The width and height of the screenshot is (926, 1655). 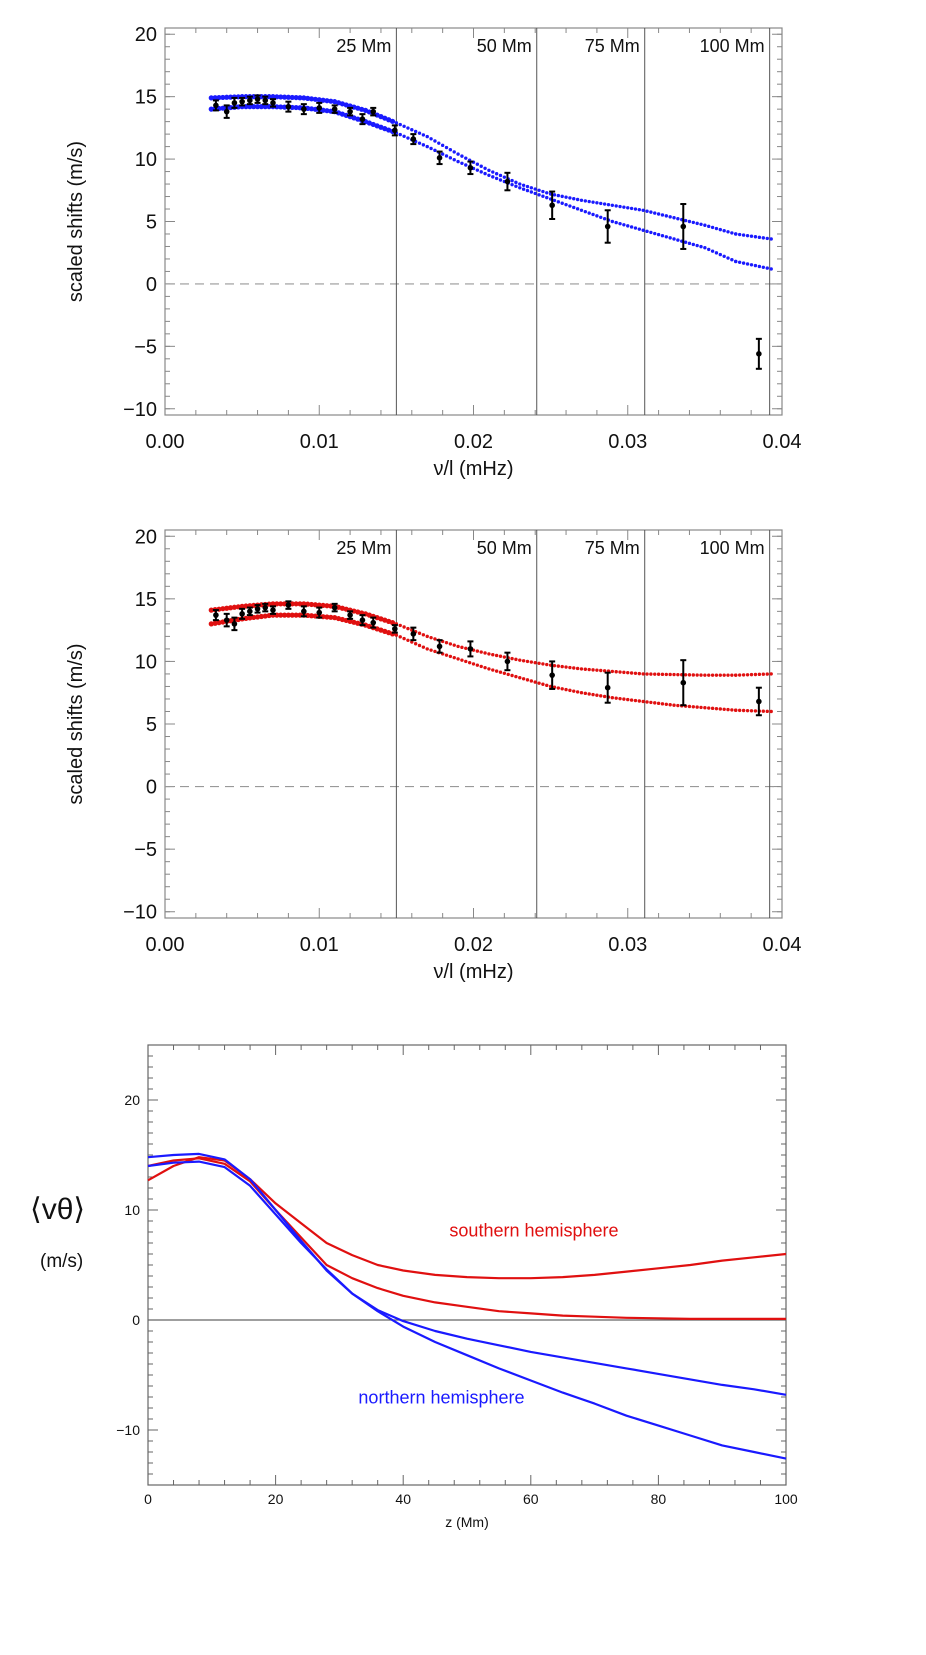 What do you see at coordinates (363, 46) in the screenshot?
I see `depth-marker-label: 25 Mm` at bounding box center [363, 46].